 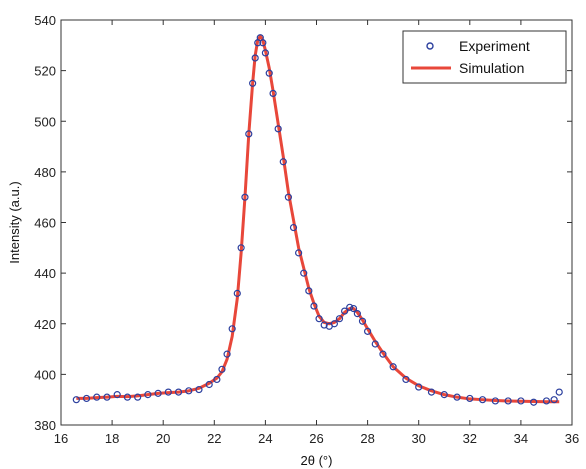 What do you see at coordinates (316, 438) in the screenshot?
I see `x-tick-label: 26` at bounding box center [316, 438].